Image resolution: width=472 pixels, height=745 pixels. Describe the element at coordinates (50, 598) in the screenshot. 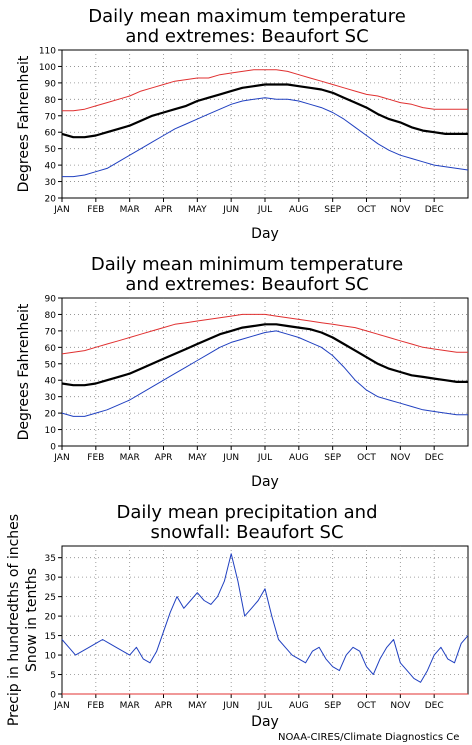

I see `y-tick-label: 25` at that location.